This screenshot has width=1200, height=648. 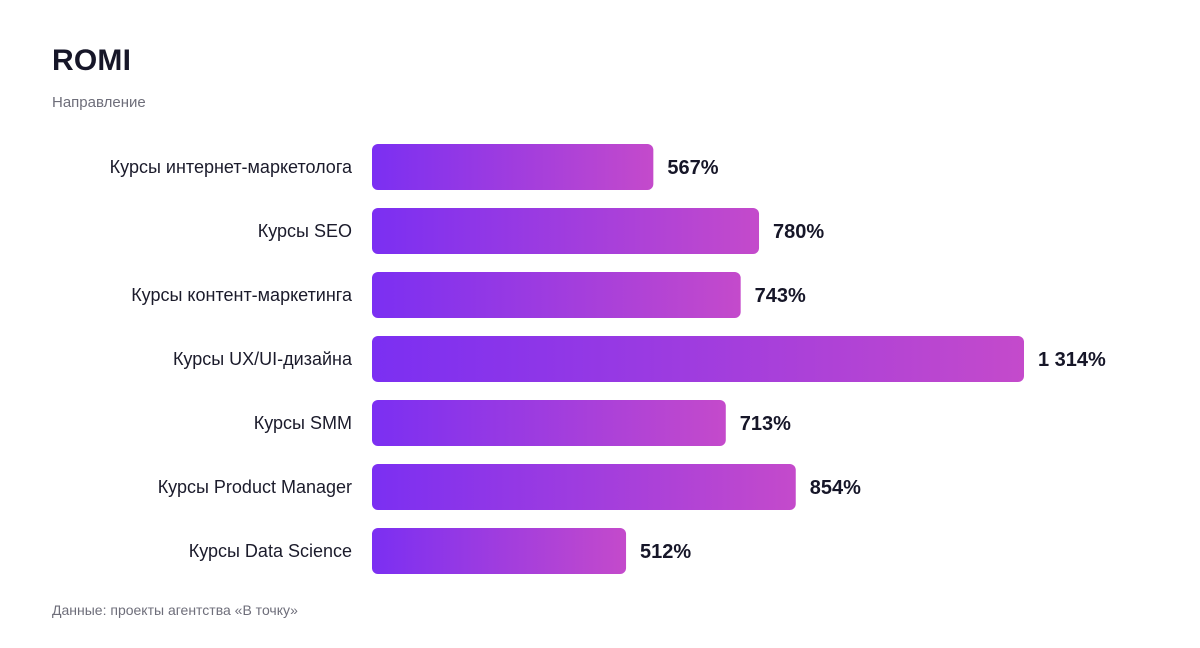 I want to click on value-label: 743%, so click(x=780, y=296).